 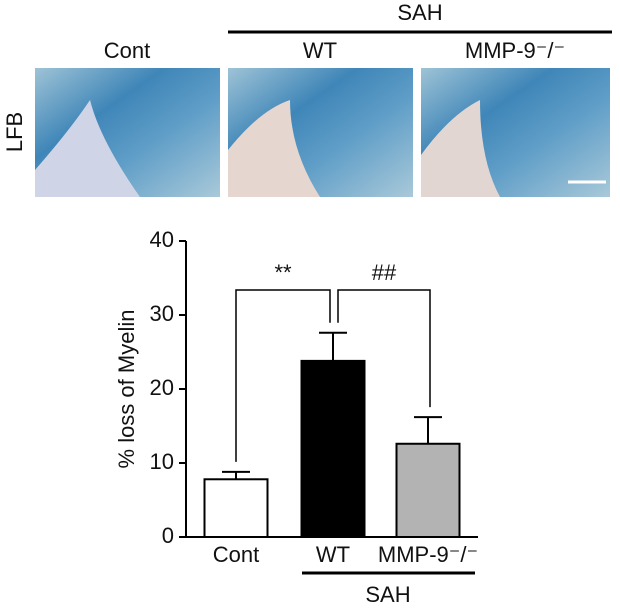 I want to click on panel-label: WT, so click(x=320, y=50).